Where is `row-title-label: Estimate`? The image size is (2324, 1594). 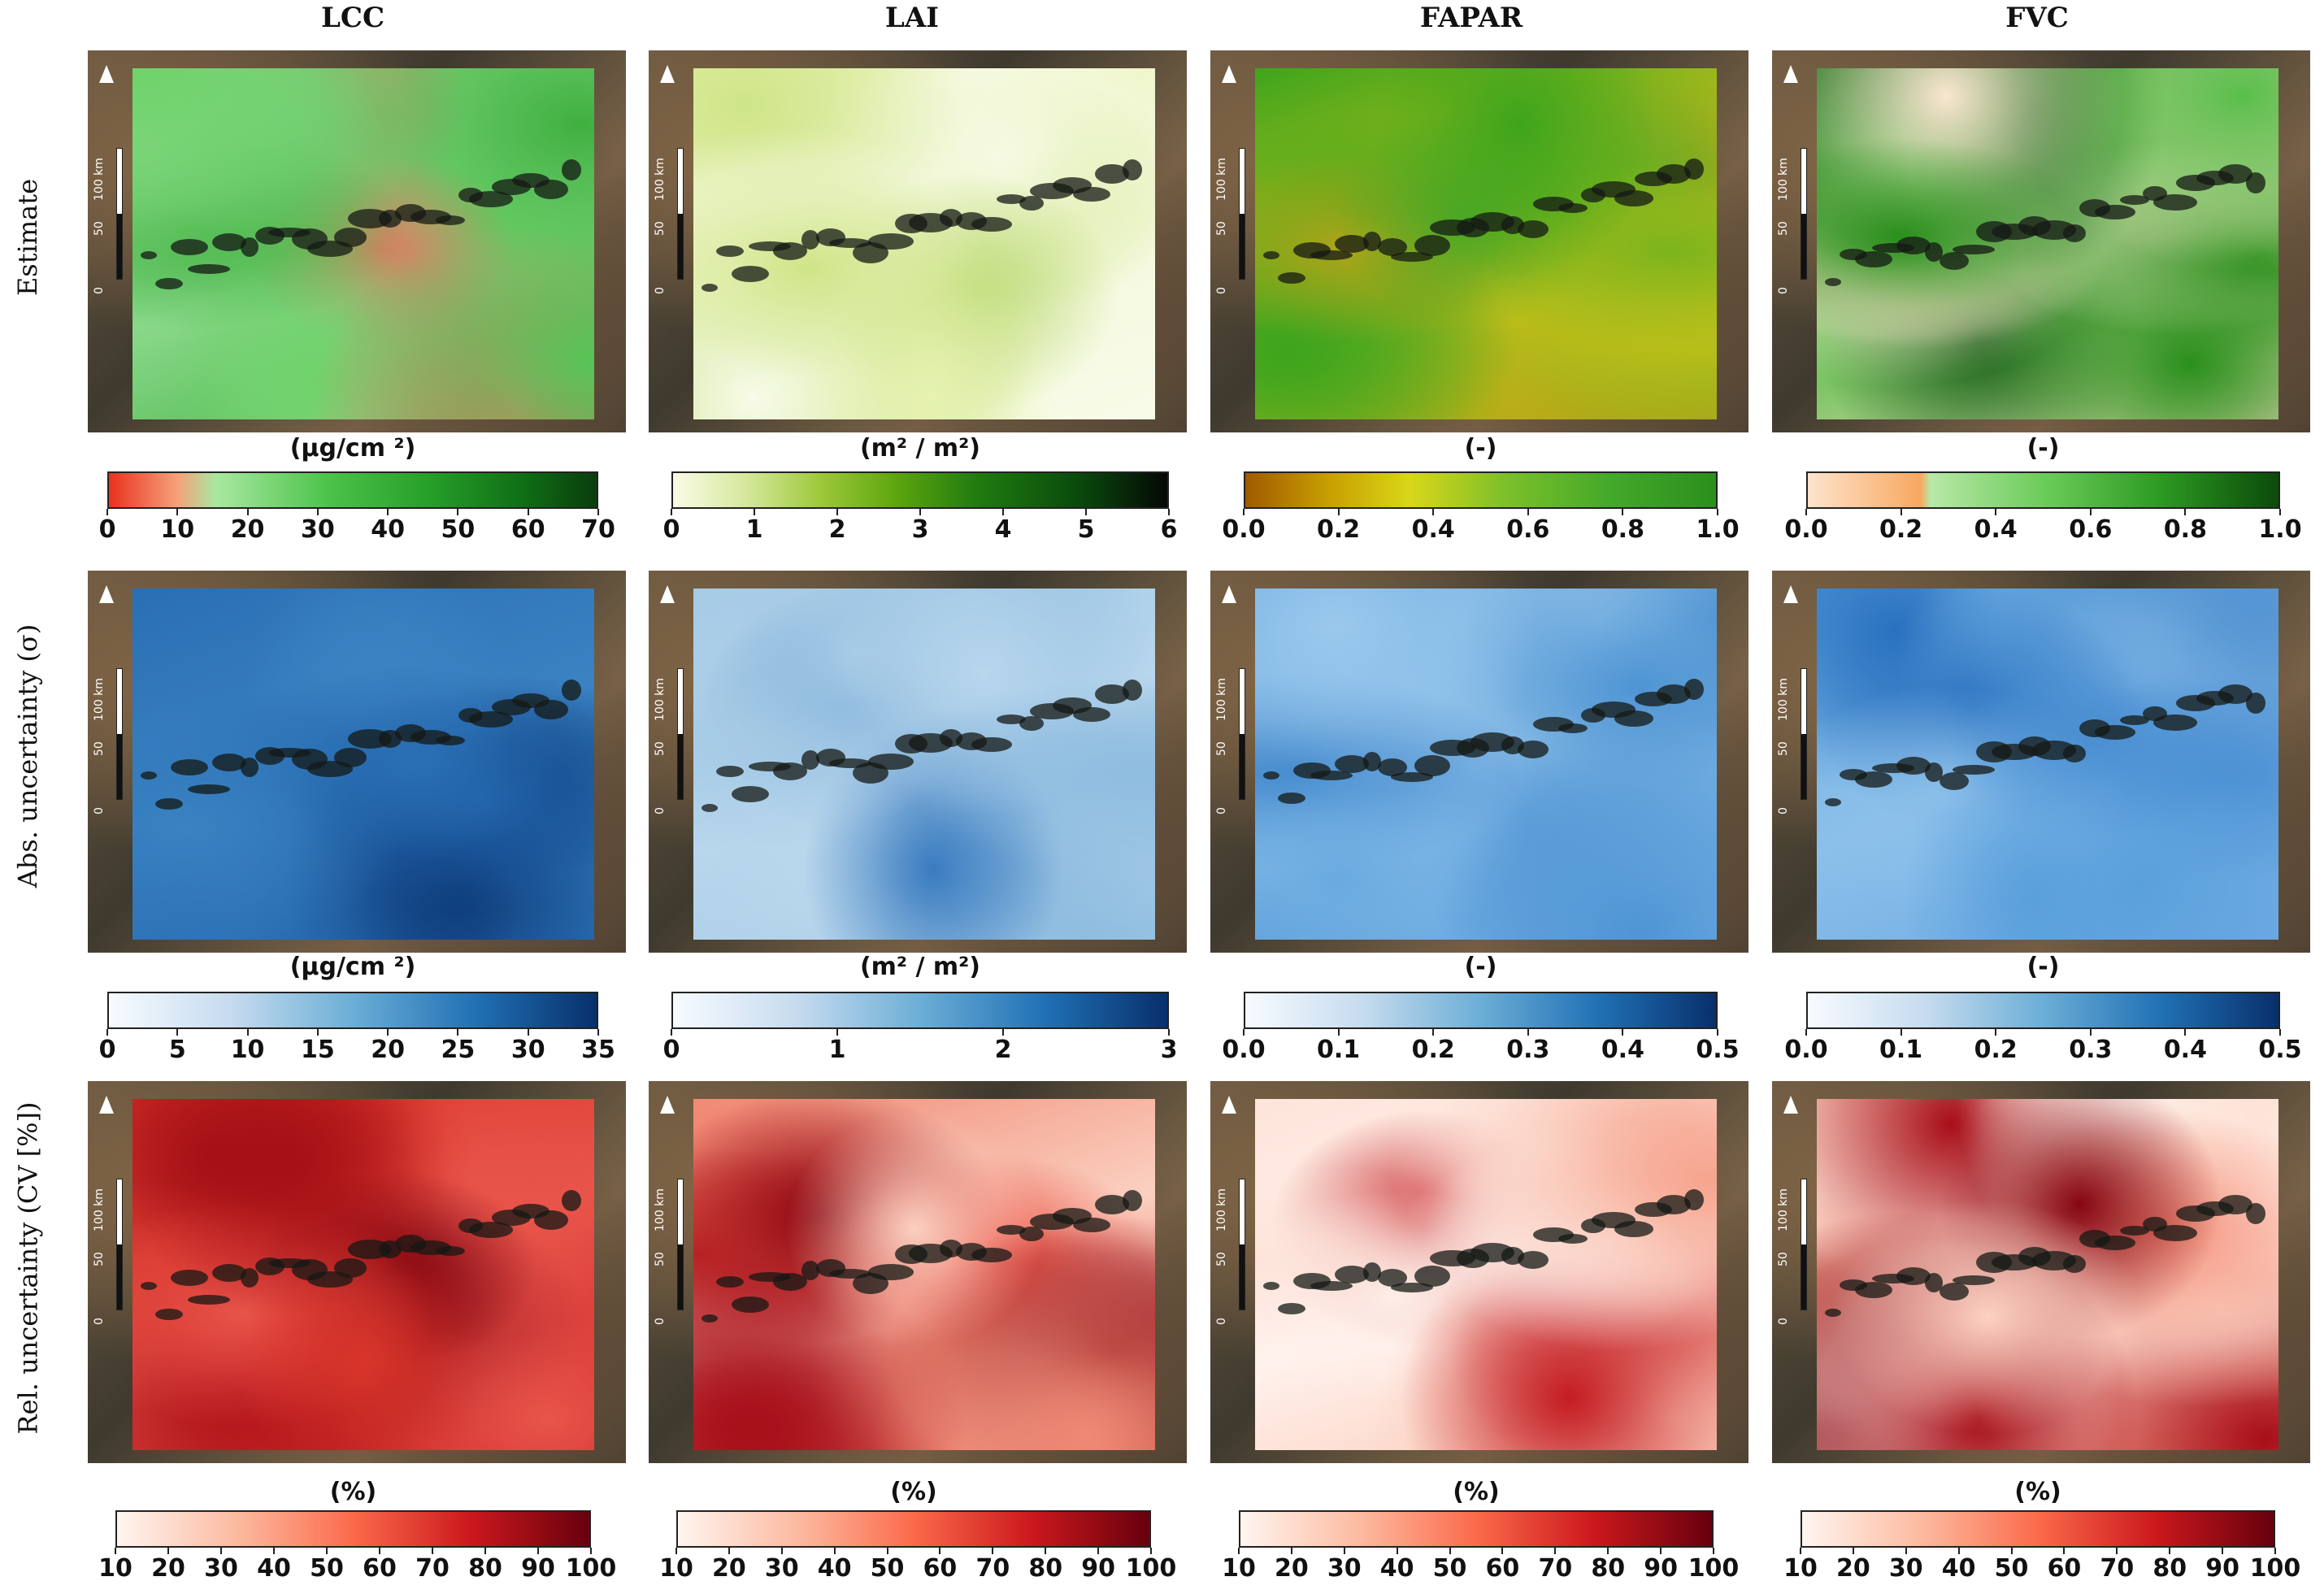 row-title-label: Estimate is located at coordinates (27, 238).